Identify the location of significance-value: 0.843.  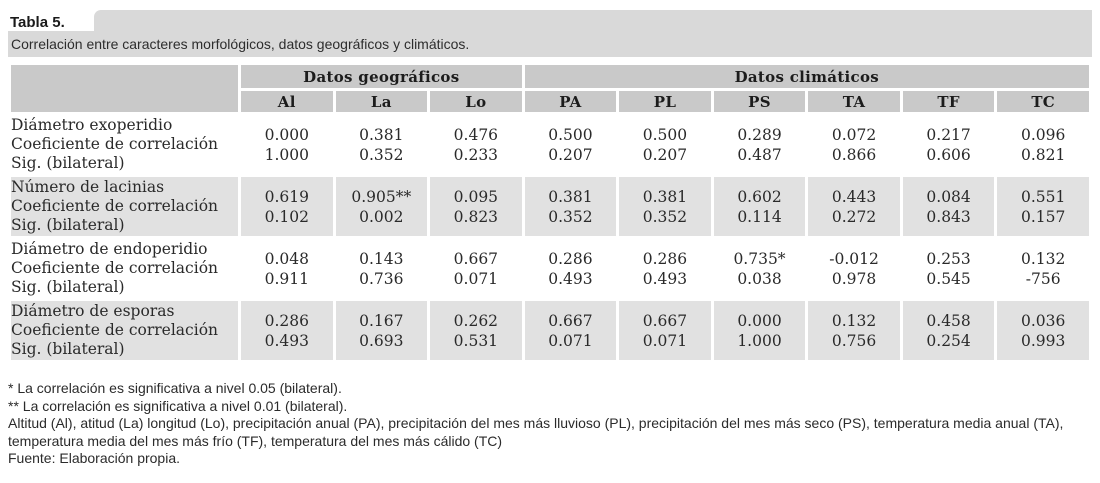
(948, 216).